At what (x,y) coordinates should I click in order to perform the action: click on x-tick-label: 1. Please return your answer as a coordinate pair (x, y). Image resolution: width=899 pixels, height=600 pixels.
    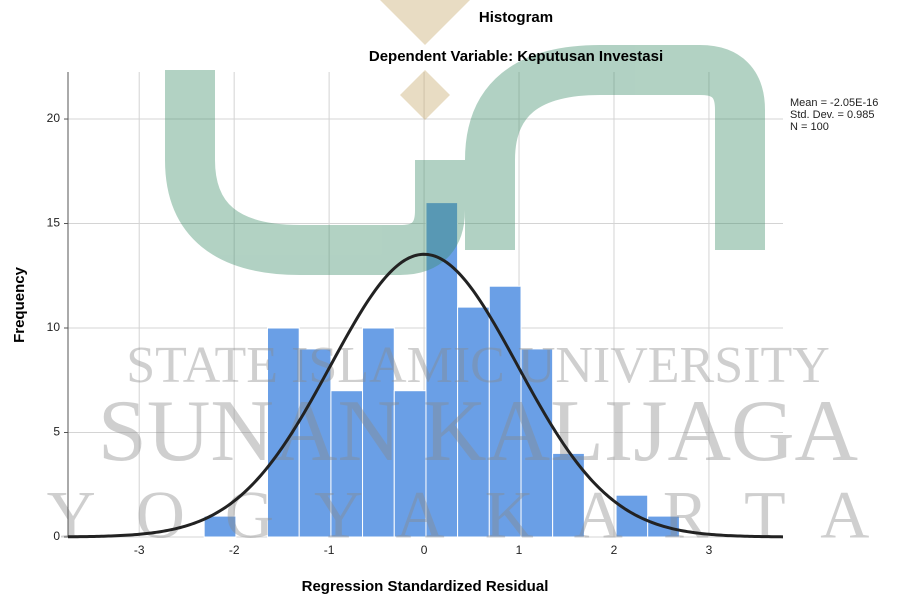
    Looking at the image, I should click on (519, 550).